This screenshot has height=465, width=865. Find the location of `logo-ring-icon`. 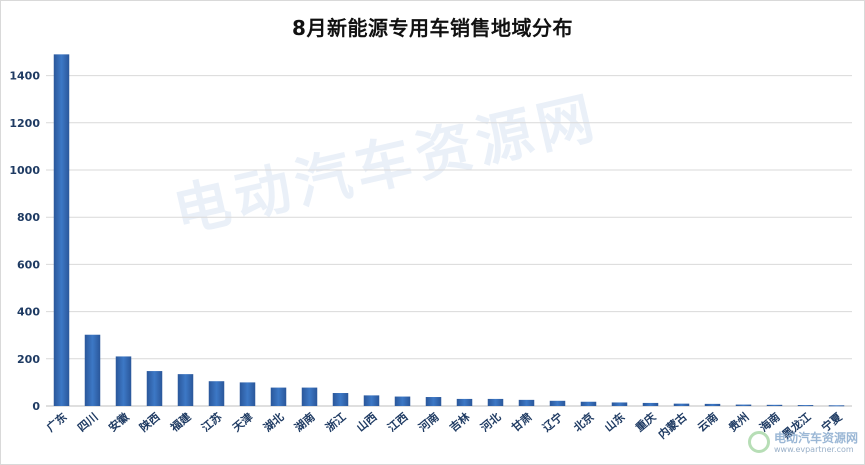

logo-ring-icon is located at coordinates (759, 442).